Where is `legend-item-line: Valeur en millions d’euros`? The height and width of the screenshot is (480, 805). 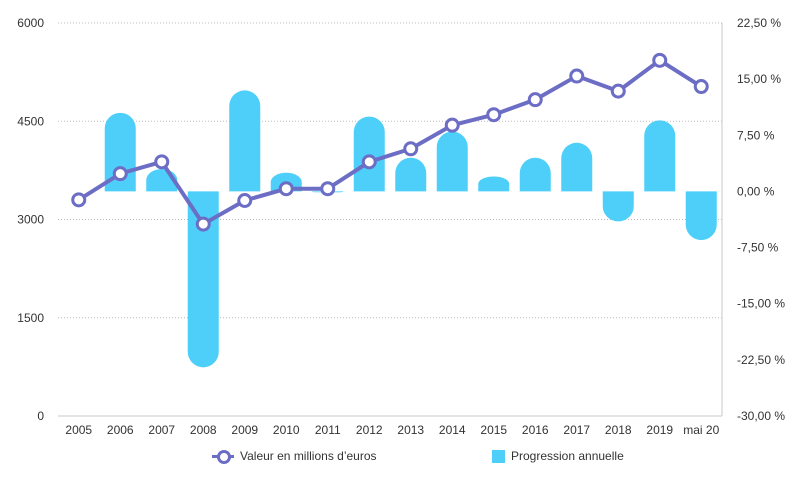
legend-item-line: Valeur en millions d’euros is located at coordinates (294, 456).